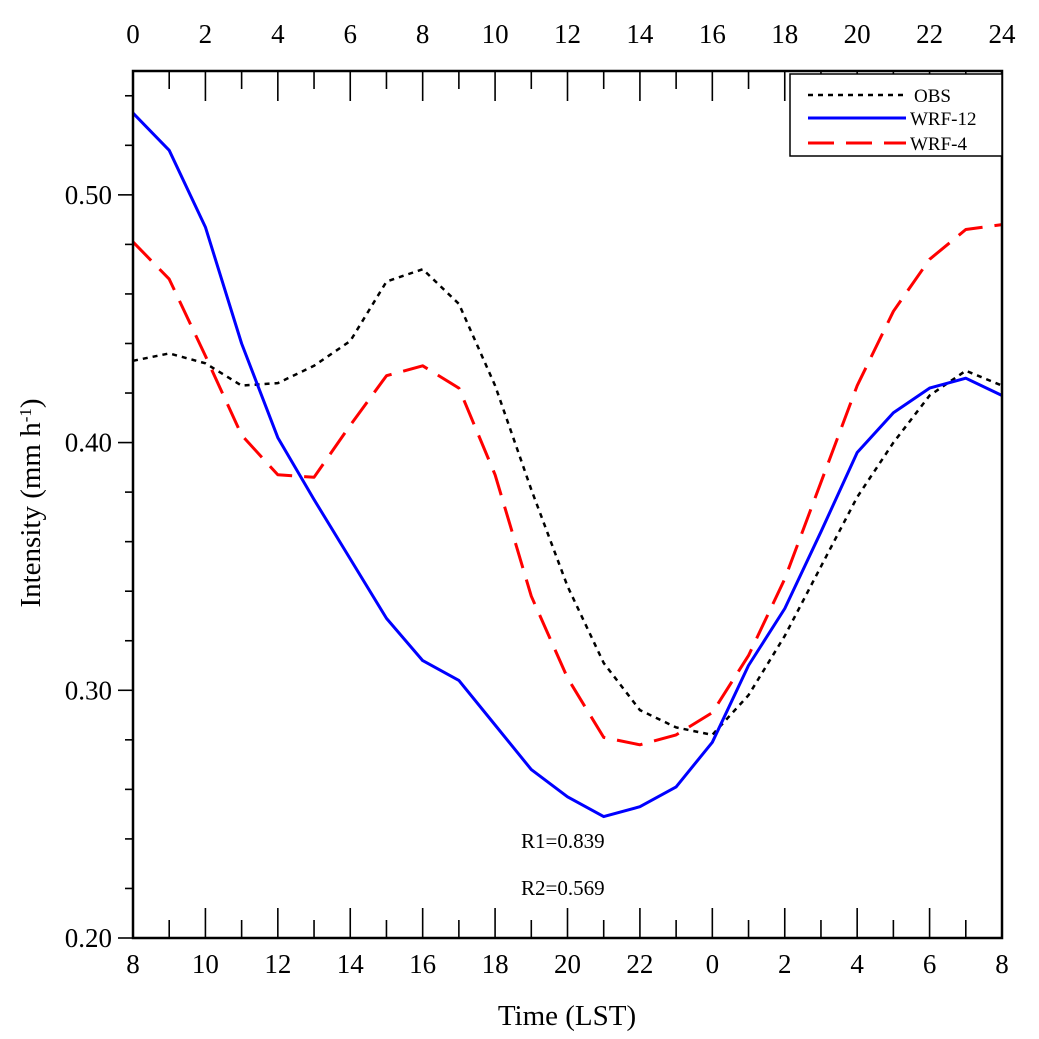  I want to click on x-tick-label-bottom: 0, so click(713, 964).